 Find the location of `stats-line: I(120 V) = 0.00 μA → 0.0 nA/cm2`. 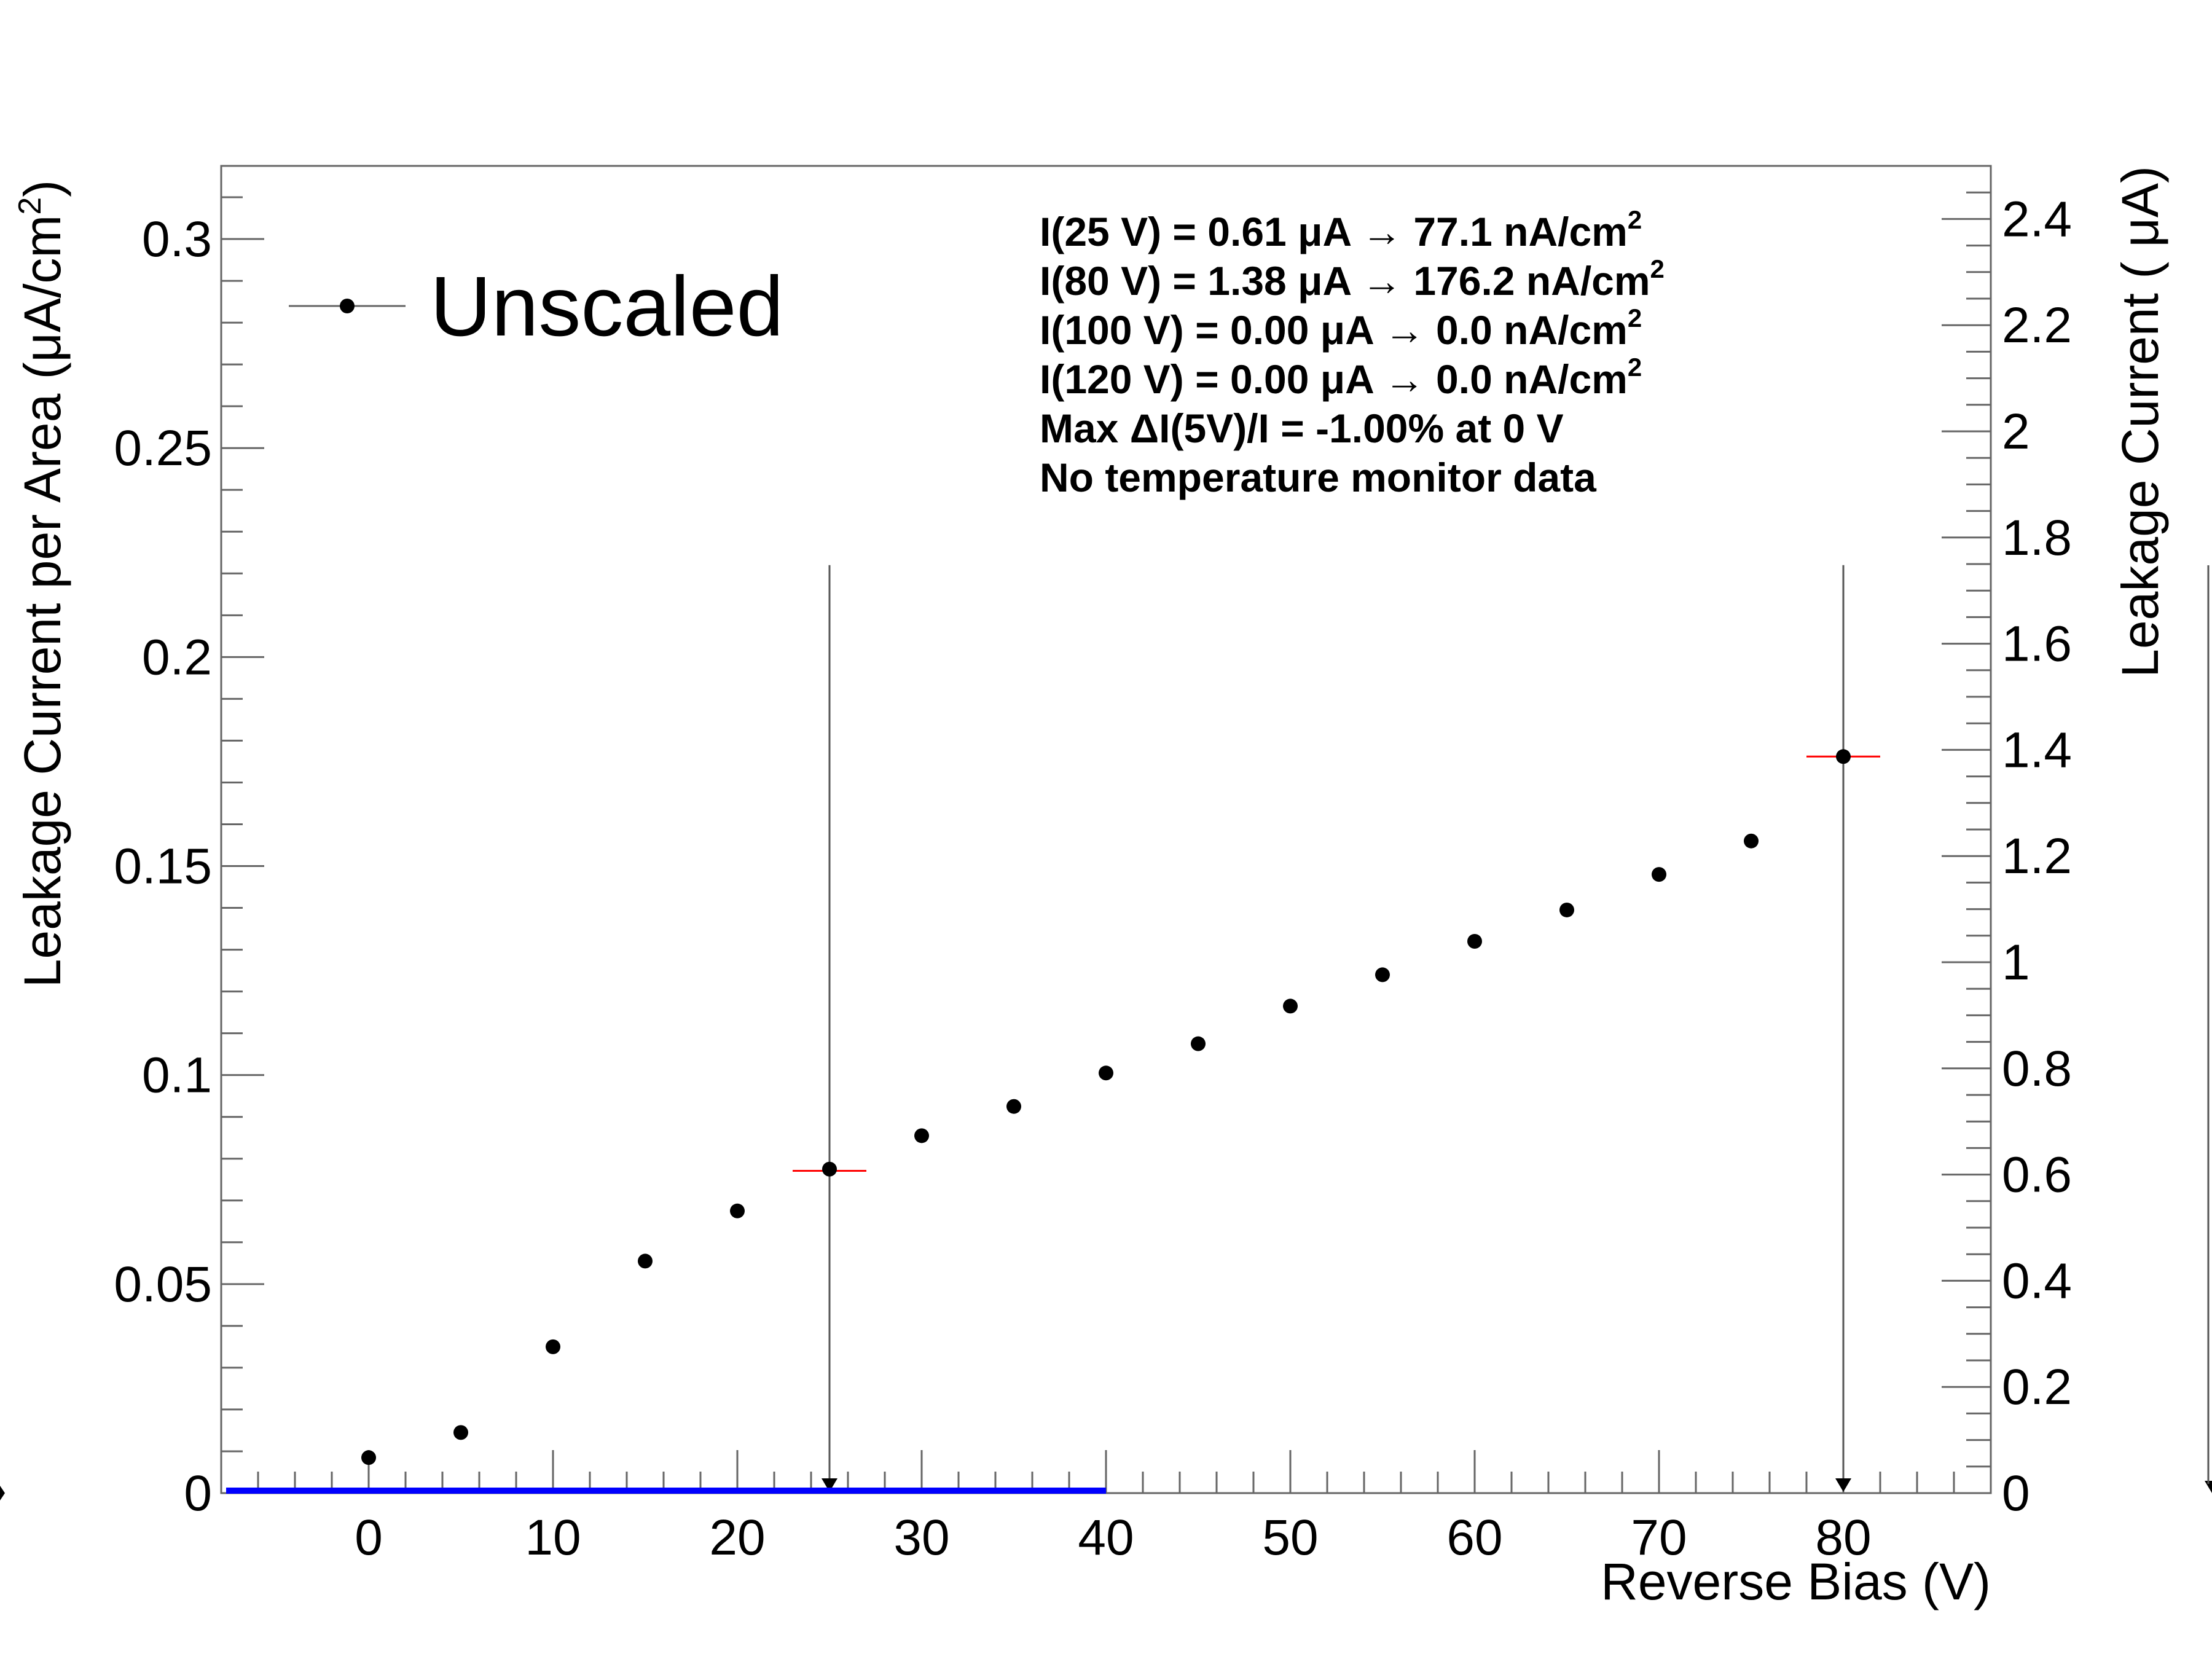

stats-line: I(120 V) = 0.00 μA → 0.0 nA/cm2 is located at coordinates (1341, 377).